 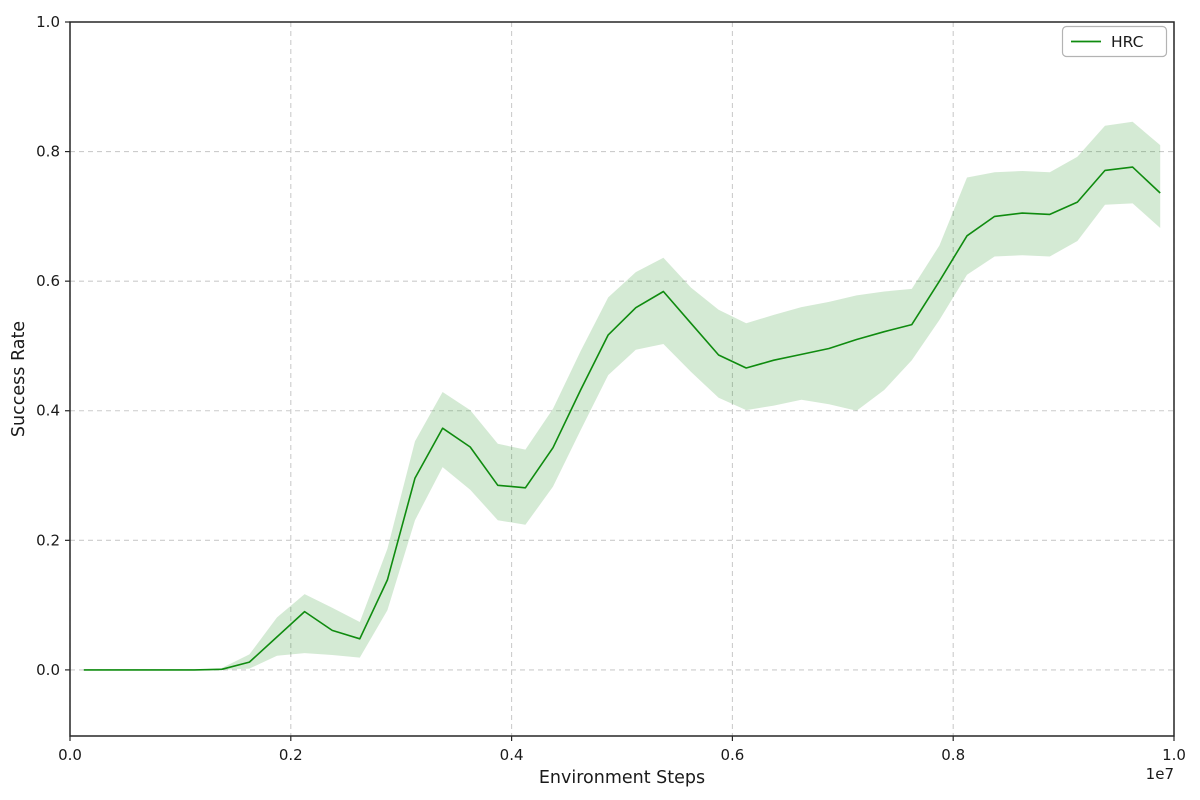 What do you see at coordinates (1160, 774) in the screenshot?
I see `x-axis-offset-label: 1e7` at bounding box center [1160, 774].